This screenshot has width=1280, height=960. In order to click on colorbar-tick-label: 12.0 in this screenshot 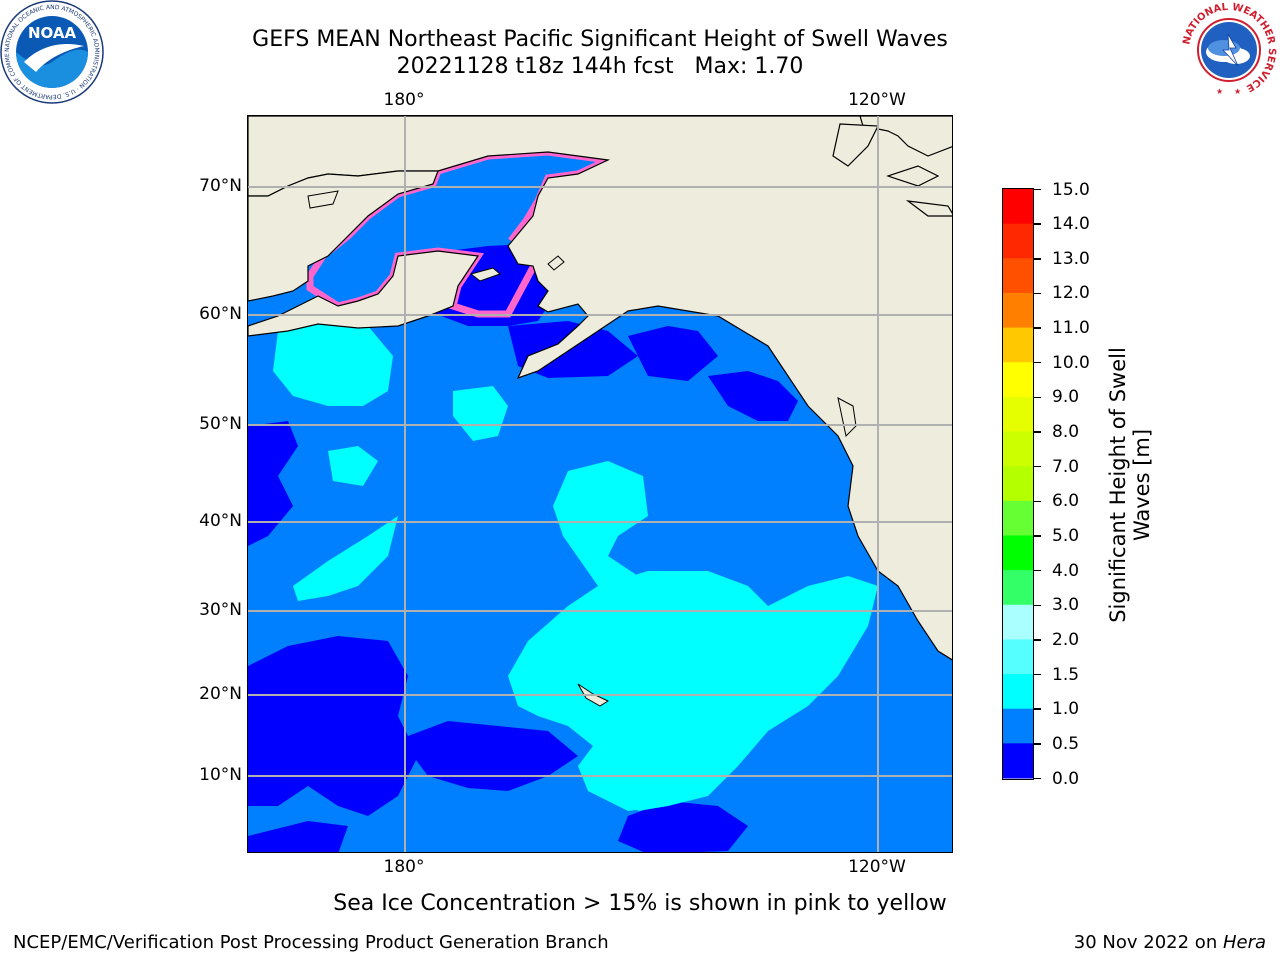, I will do `click(1071, 293)`.